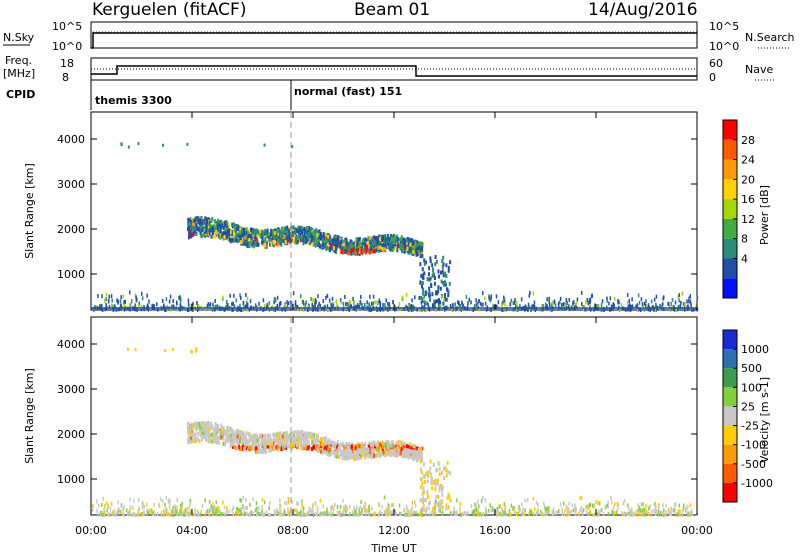  What do you see at coordinates (495, 530) in the screenshot?
I see `time-tick-label: 16:00` at bounding box center [495, 530].